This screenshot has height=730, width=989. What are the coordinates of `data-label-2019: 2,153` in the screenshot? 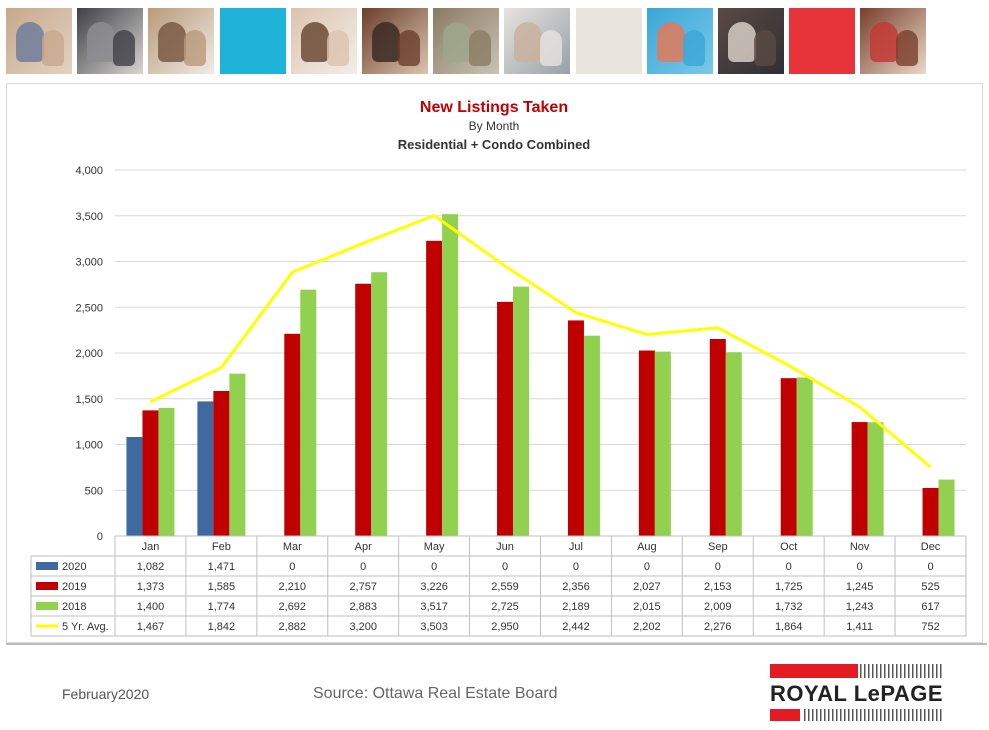 It's located at (718, 587).